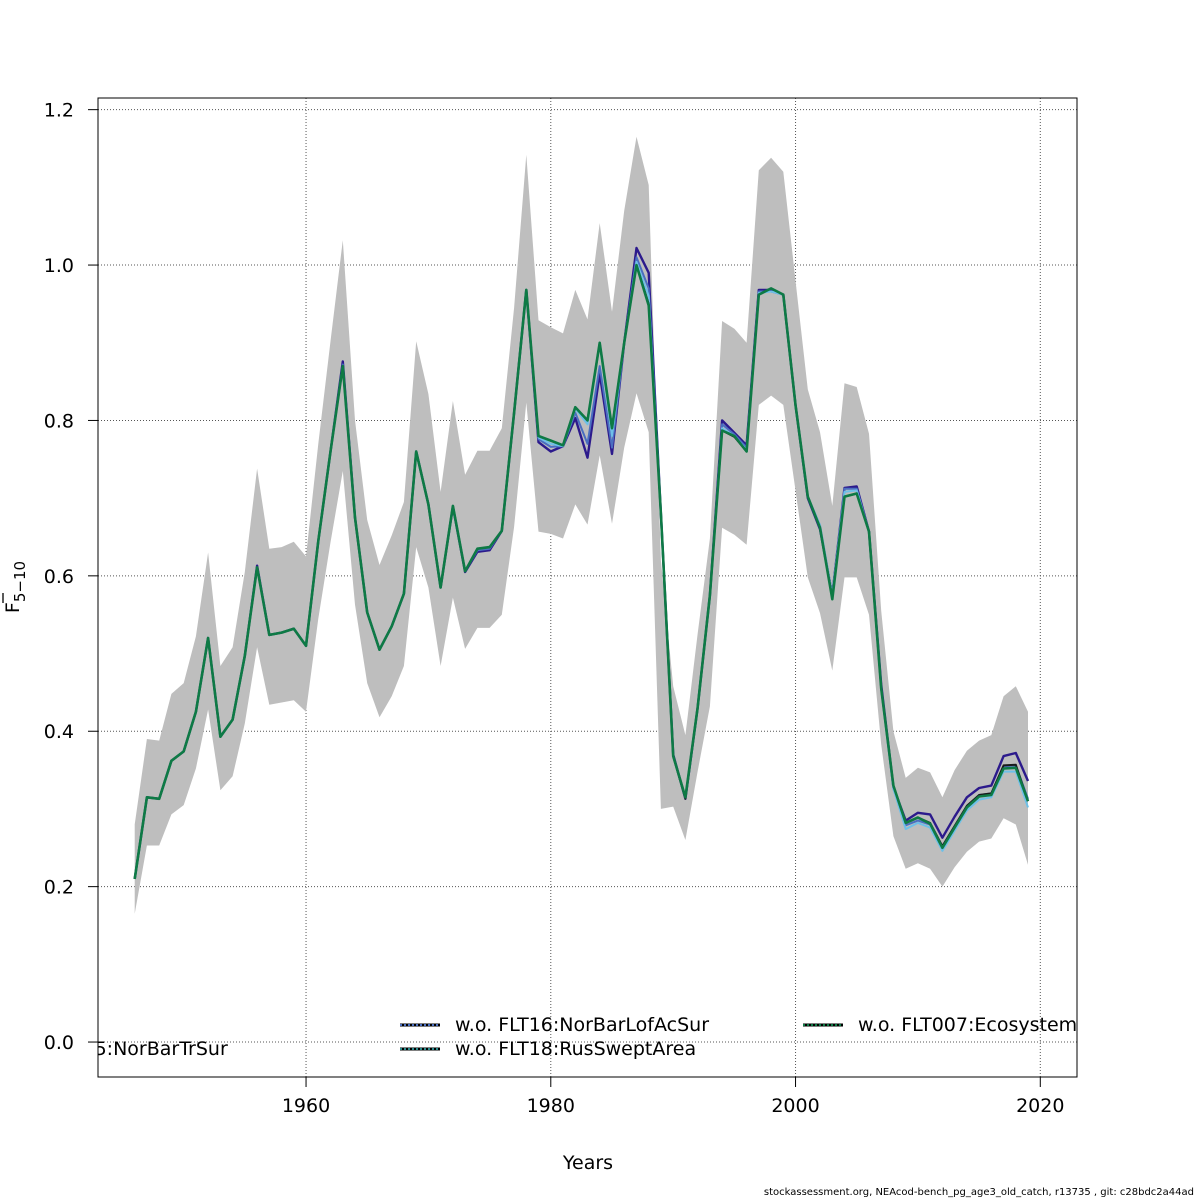  I want to click on x-tick-label: 1980, so click(551, 1106).